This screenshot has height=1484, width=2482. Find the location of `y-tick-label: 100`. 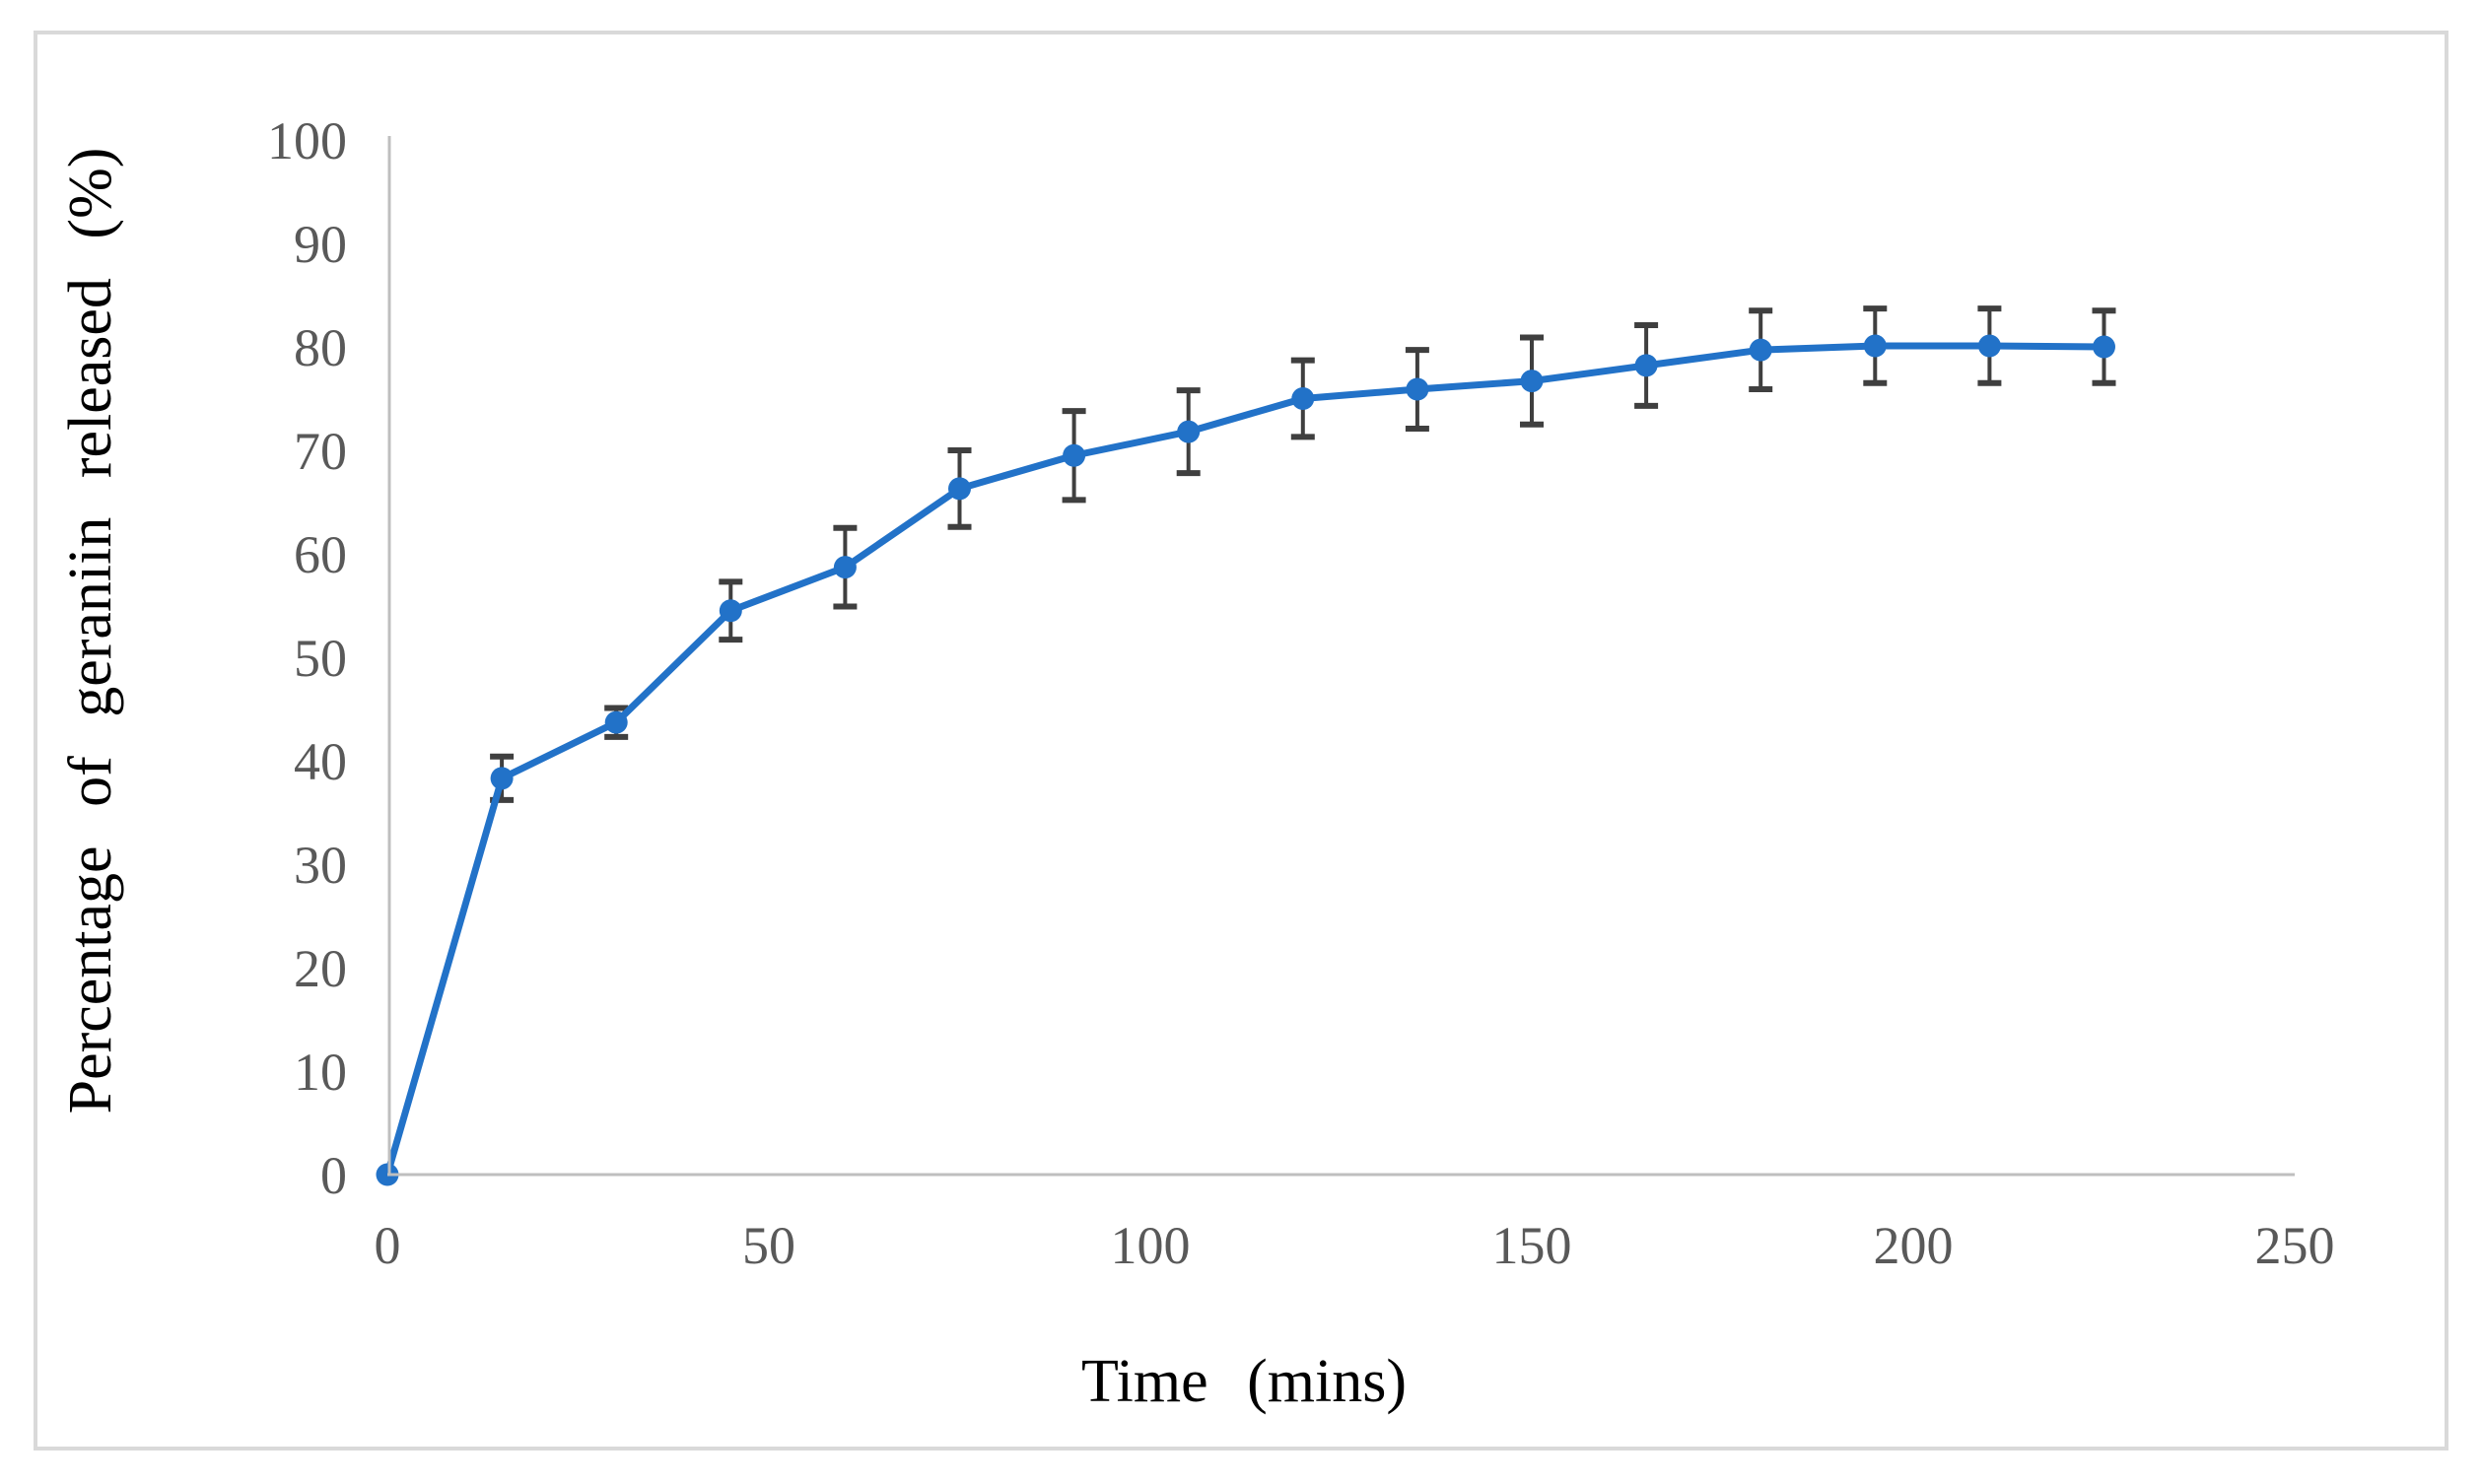

y-tick-label: 100 is located at coordinates (307, 140).